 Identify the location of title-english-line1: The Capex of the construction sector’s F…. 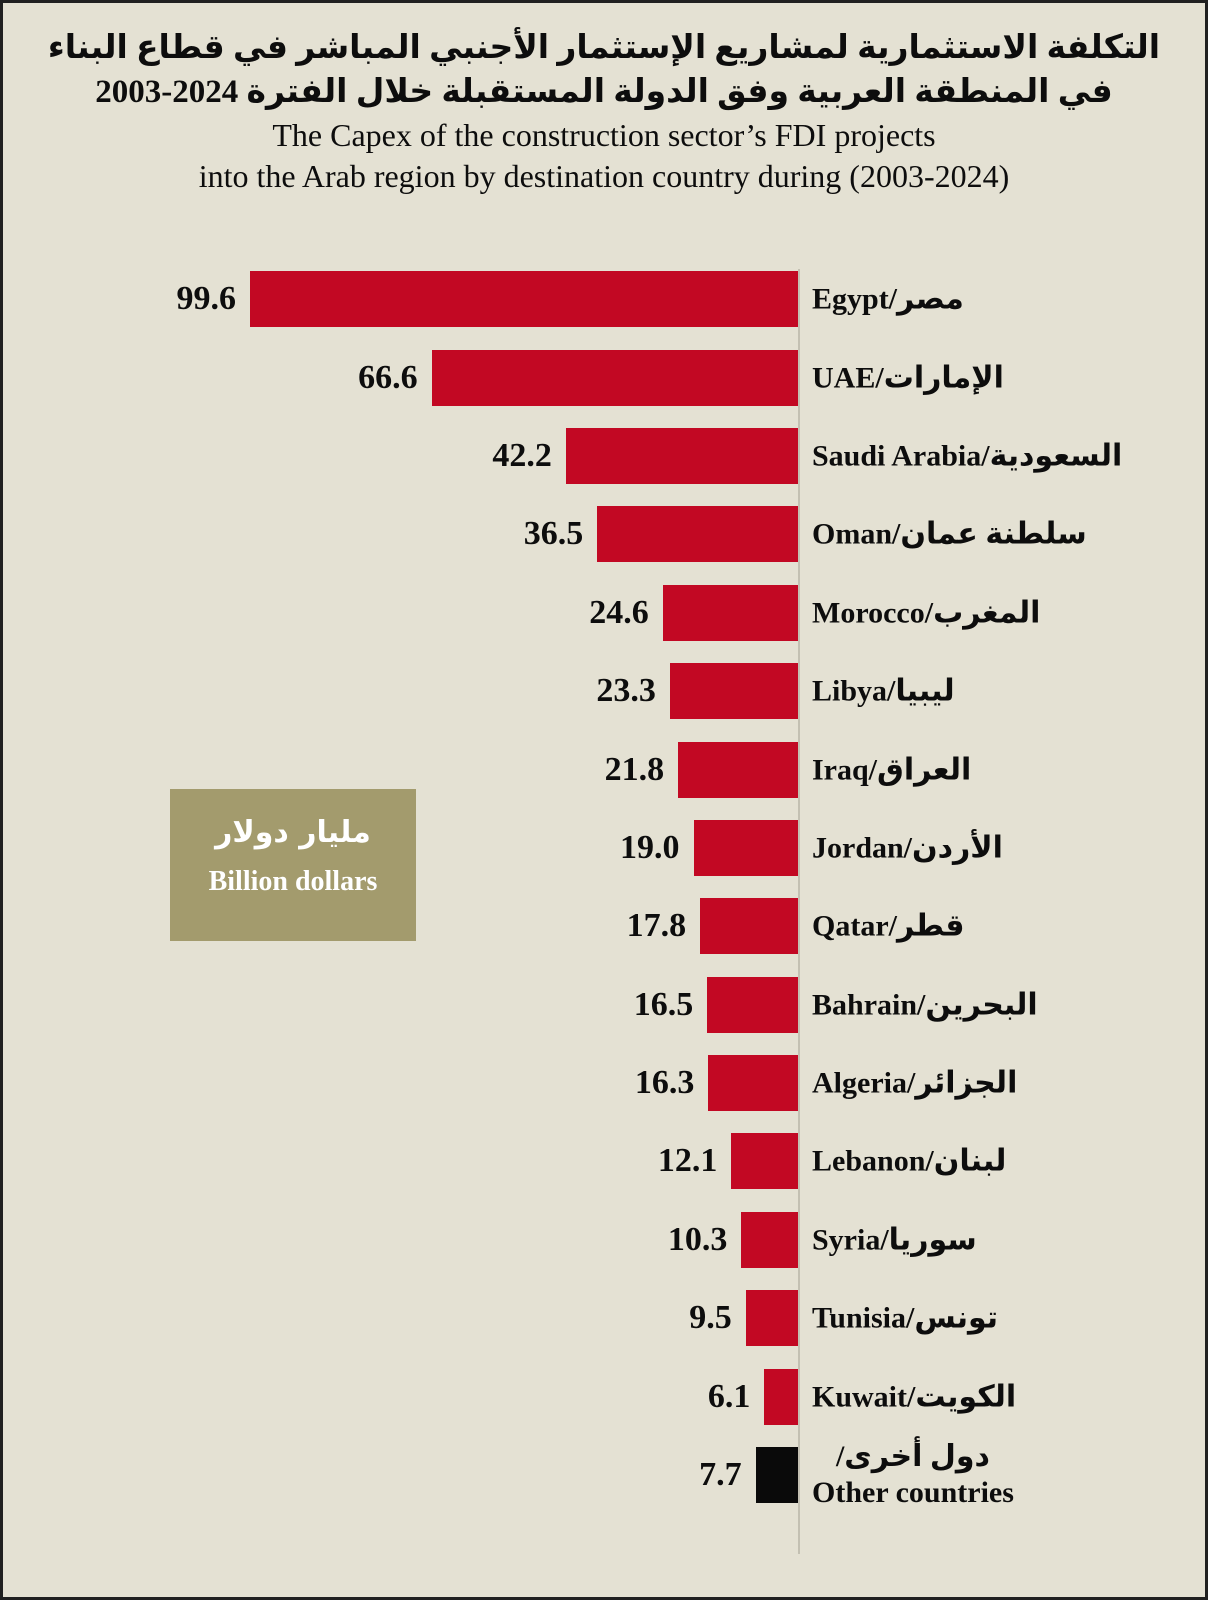
(604, 134).